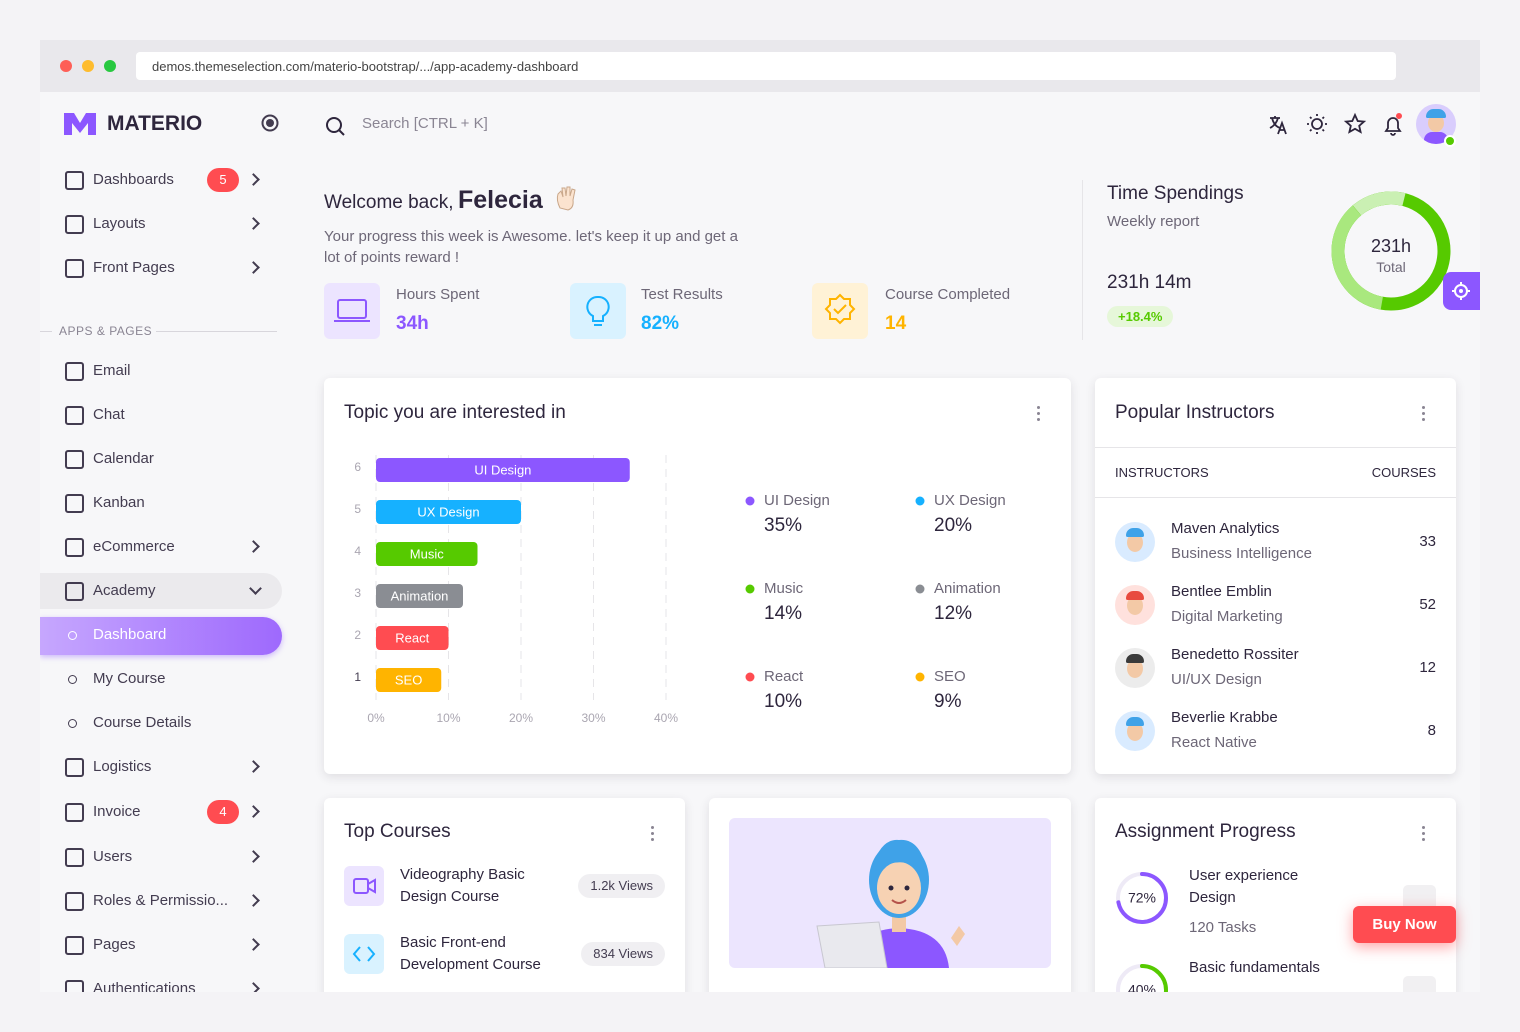 This screenshot has width=1520, height=1032. I want to click on menu-item: Layouts, so click(161, 224).